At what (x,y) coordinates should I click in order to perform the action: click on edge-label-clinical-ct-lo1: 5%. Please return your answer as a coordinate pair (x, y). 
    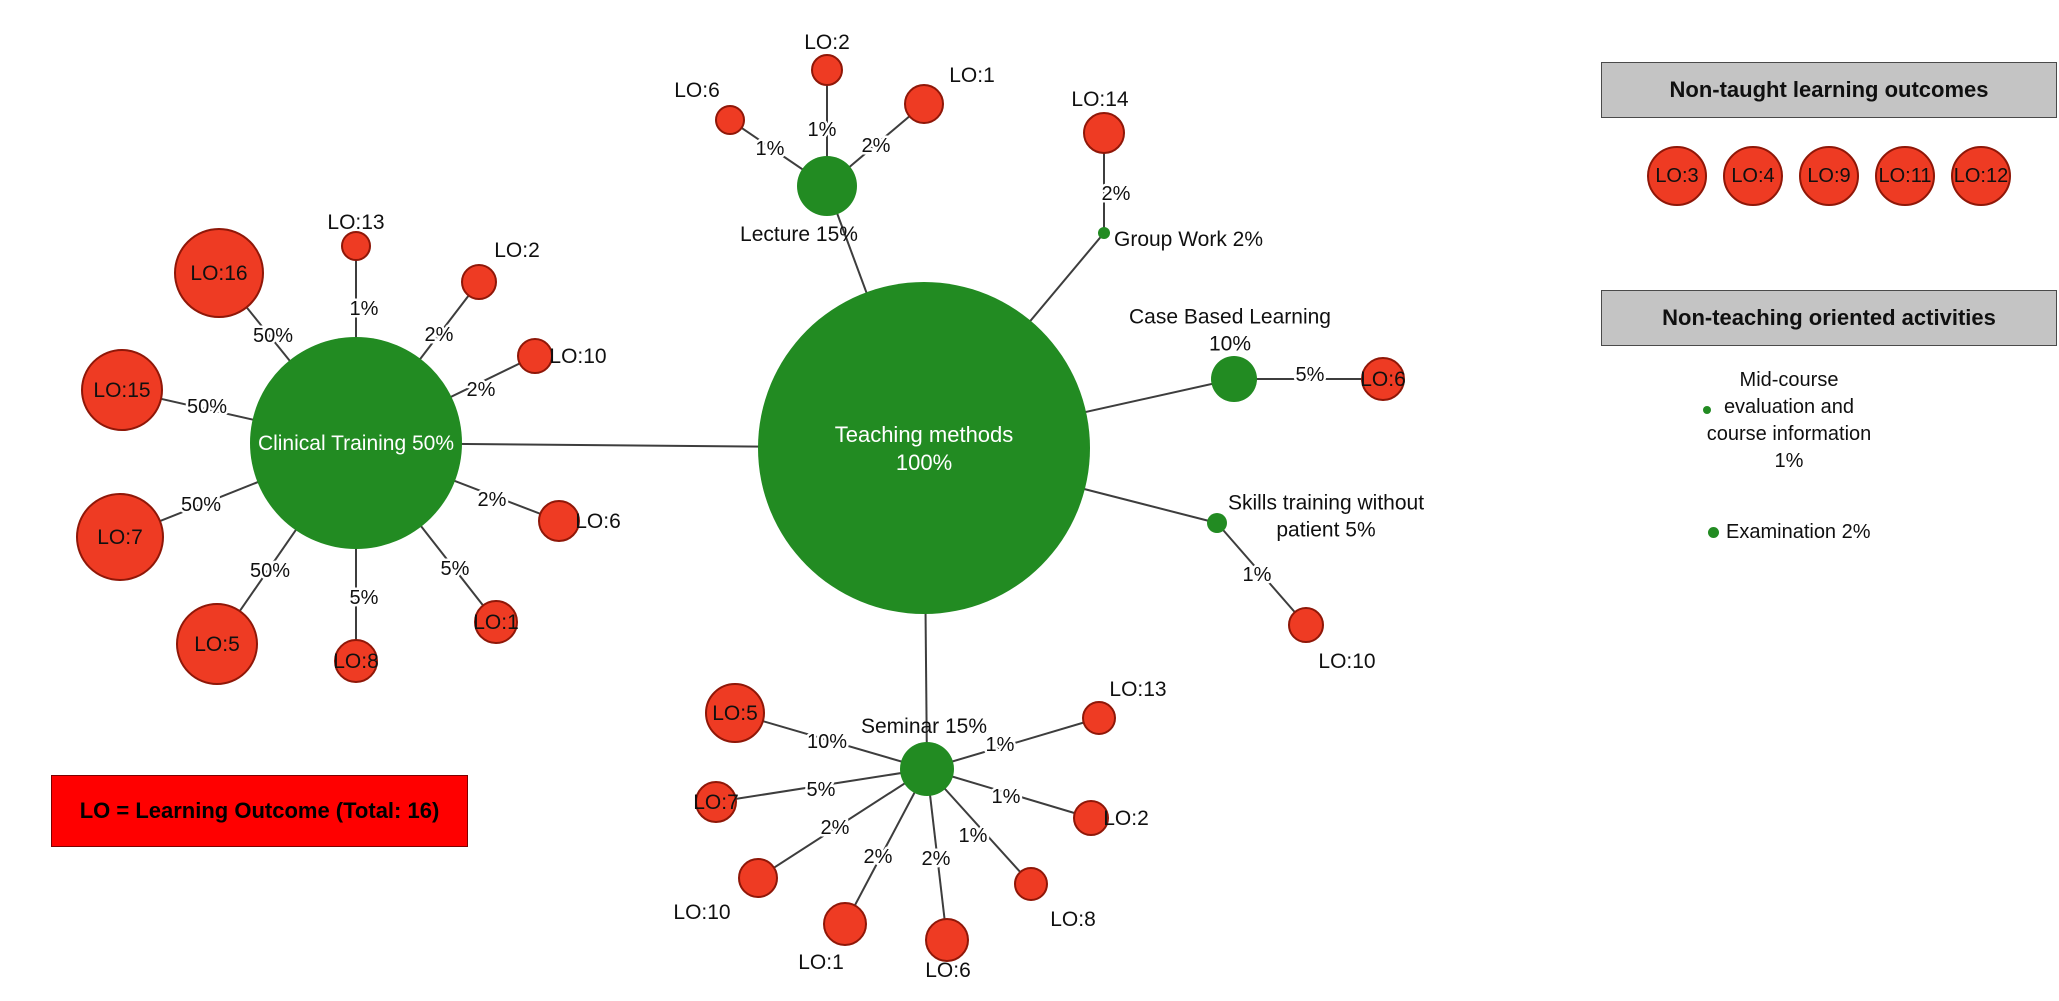
    Looking at the image, I should click on (455, 569).